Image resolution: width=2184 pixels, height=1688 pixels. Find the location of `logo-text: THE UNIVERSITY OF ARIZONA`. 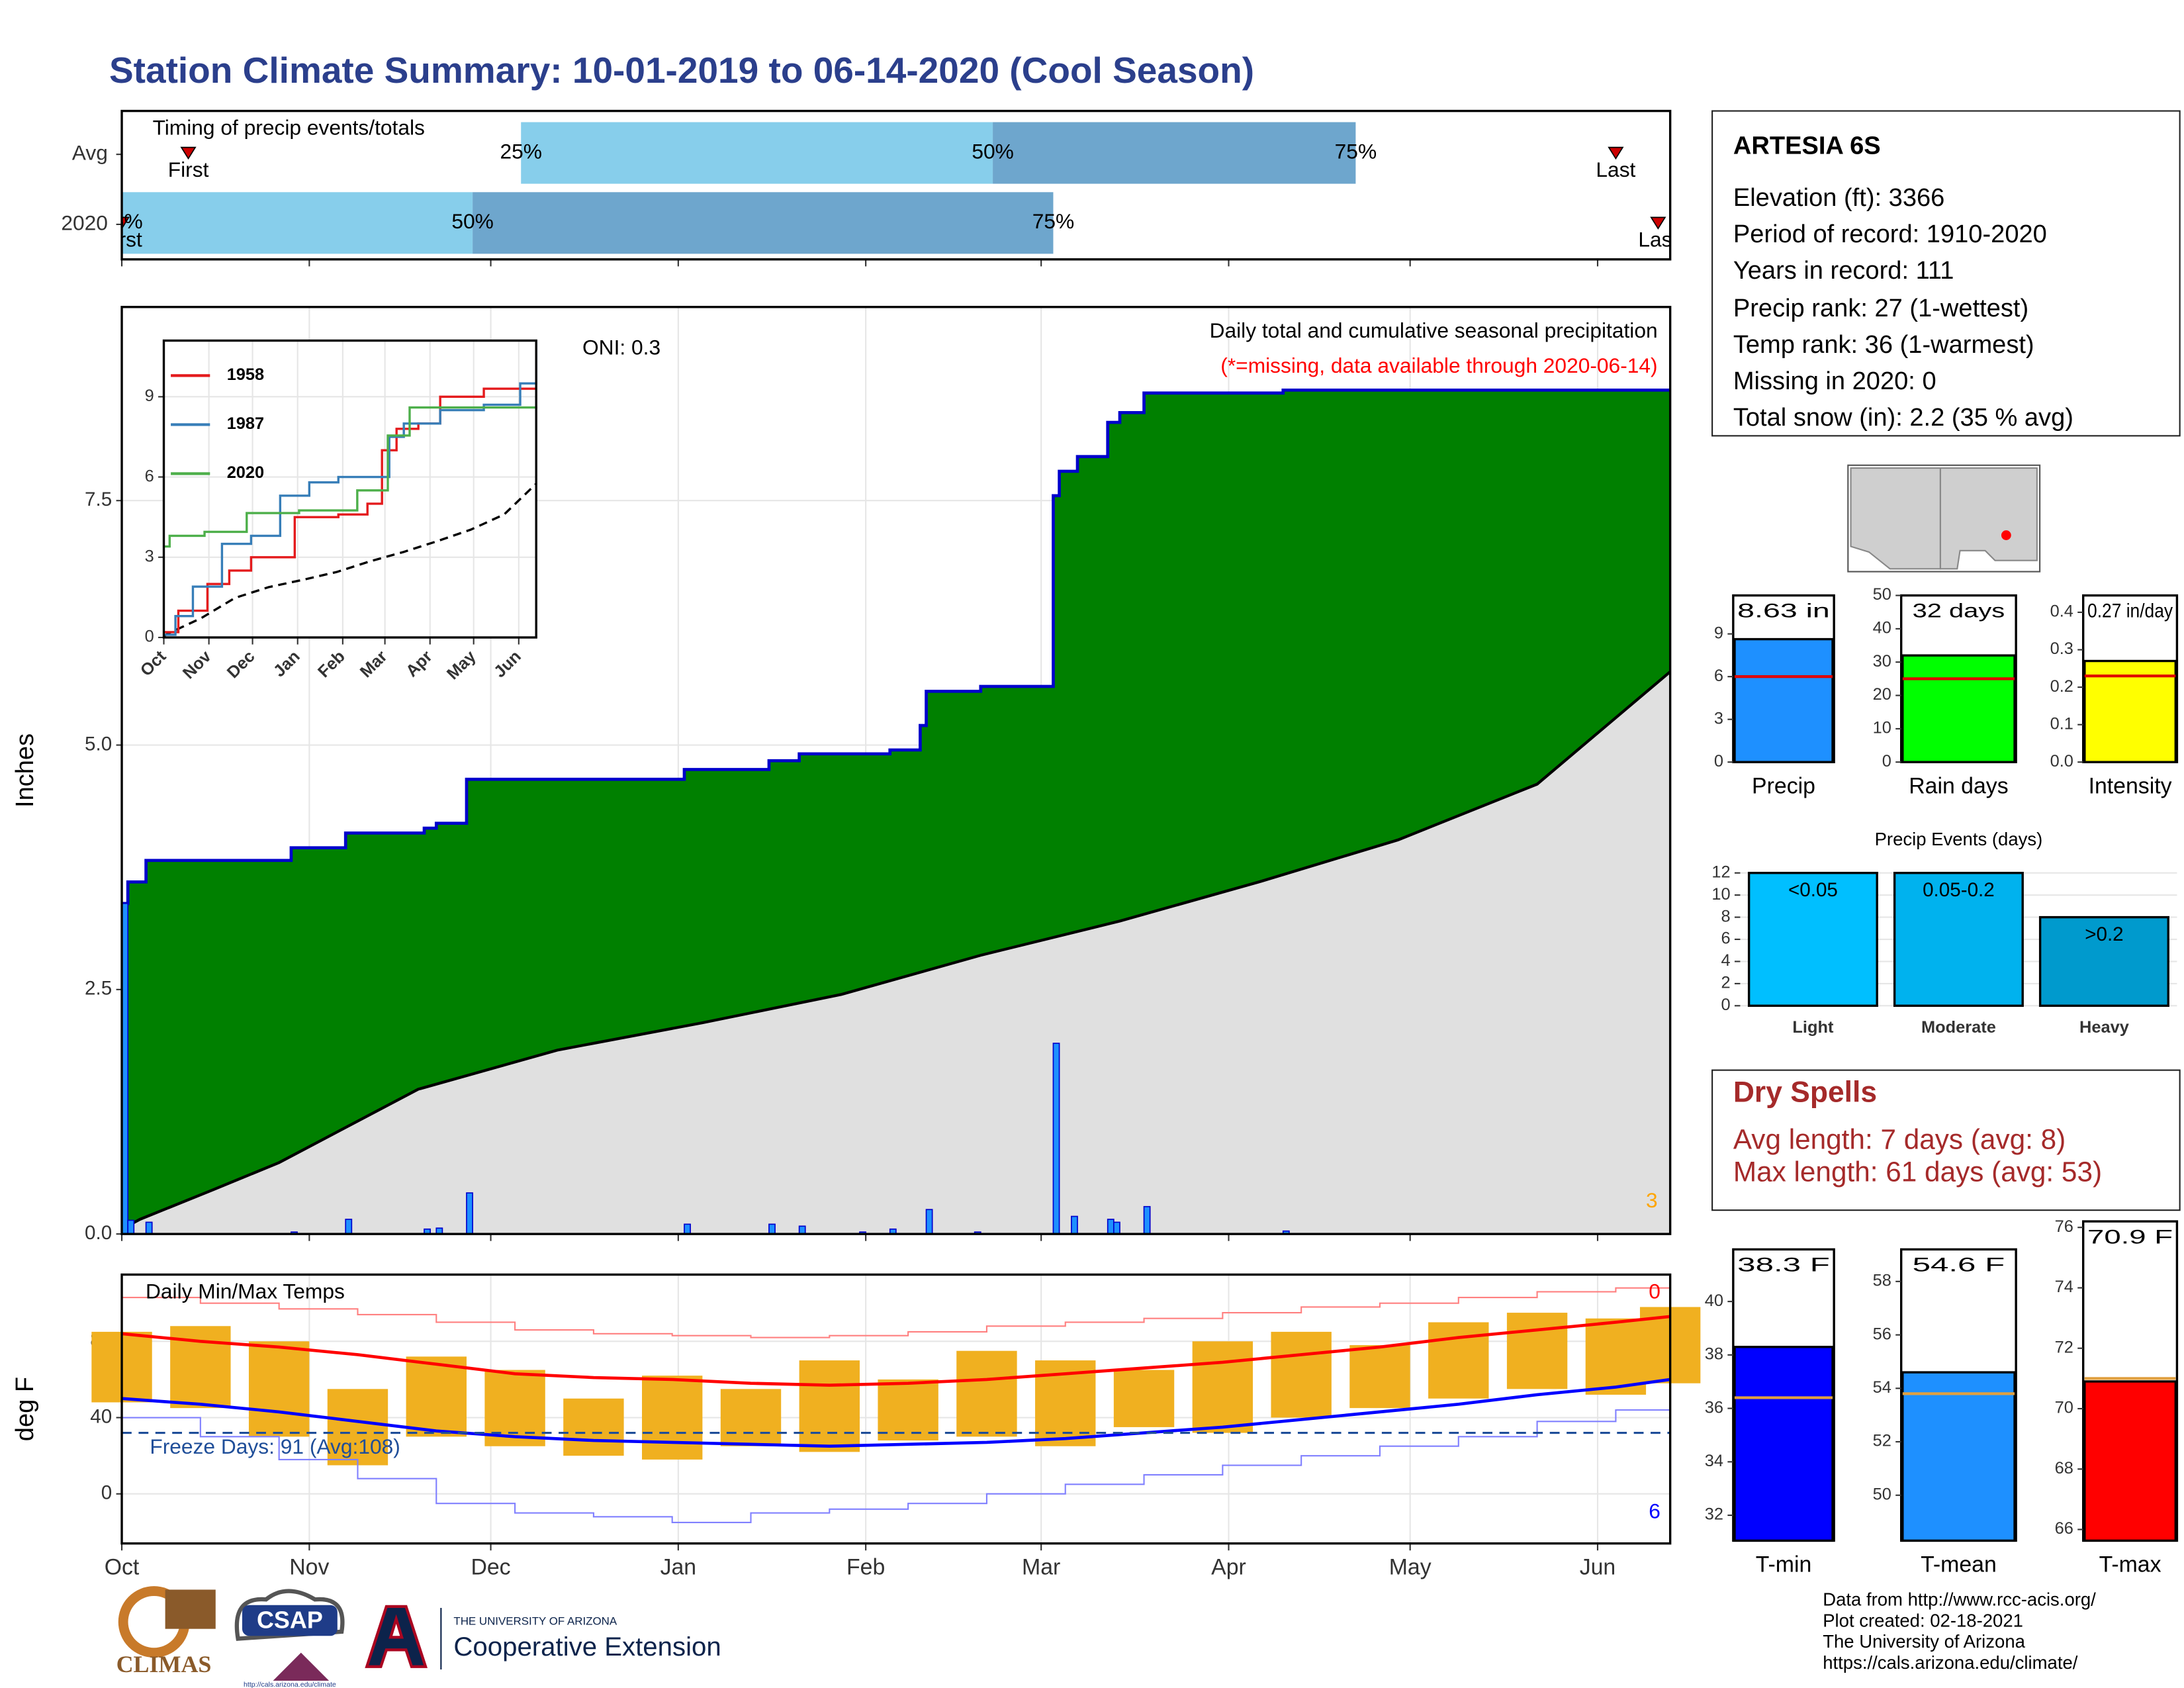

logo-text: THE UNIVERSITY OF ARIZONA is located at coordinates (535, 1621).